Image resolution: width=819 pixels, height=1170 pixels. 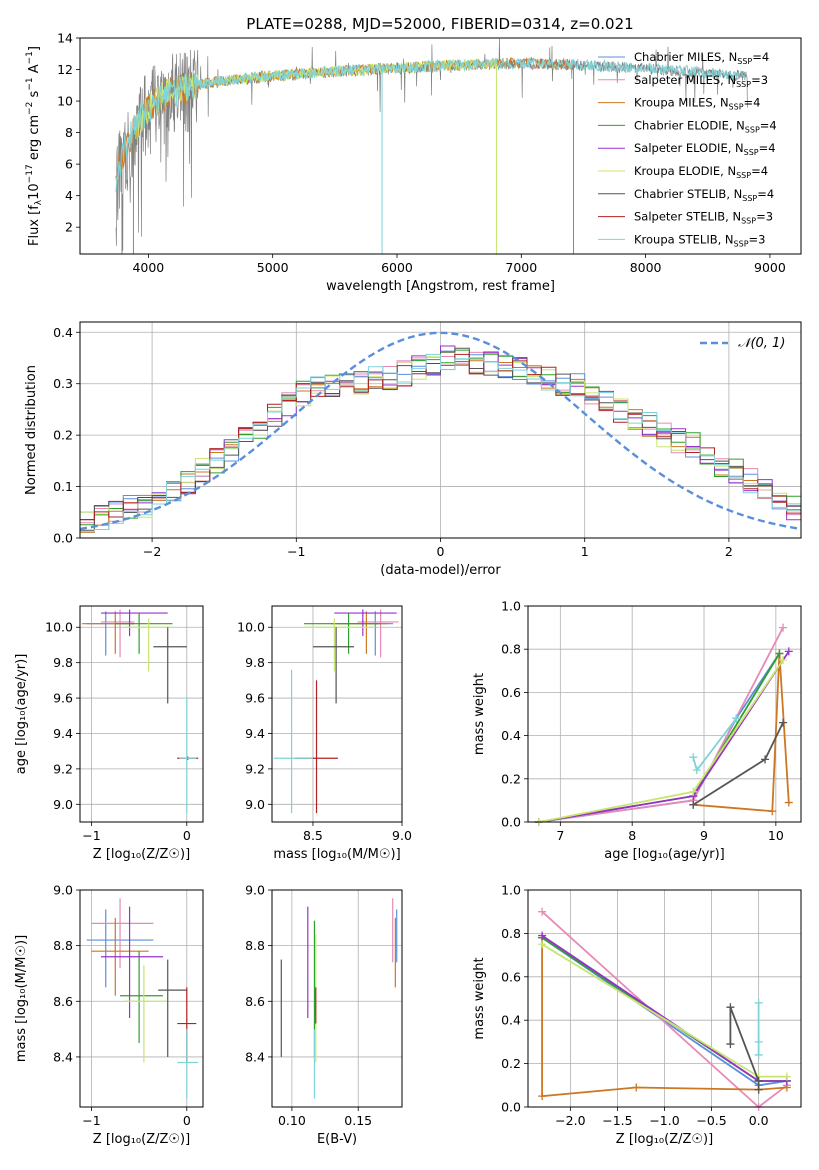 I want to click on legend-text: Kroupa MILES, N, so click(x=681, y=103).